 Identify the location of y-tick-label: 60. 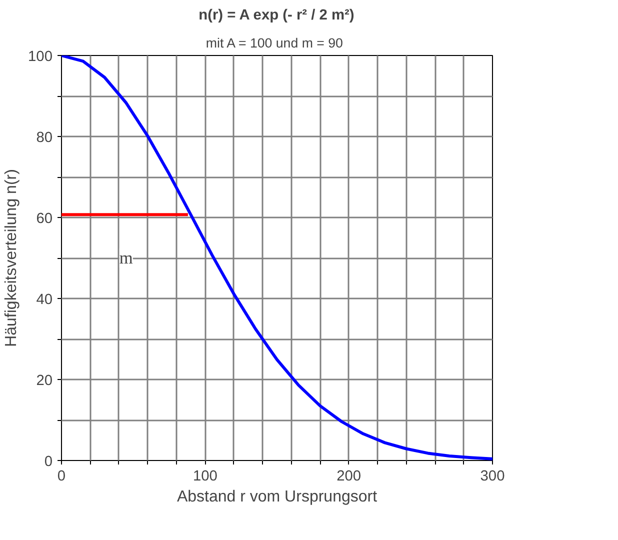
(44, 219).